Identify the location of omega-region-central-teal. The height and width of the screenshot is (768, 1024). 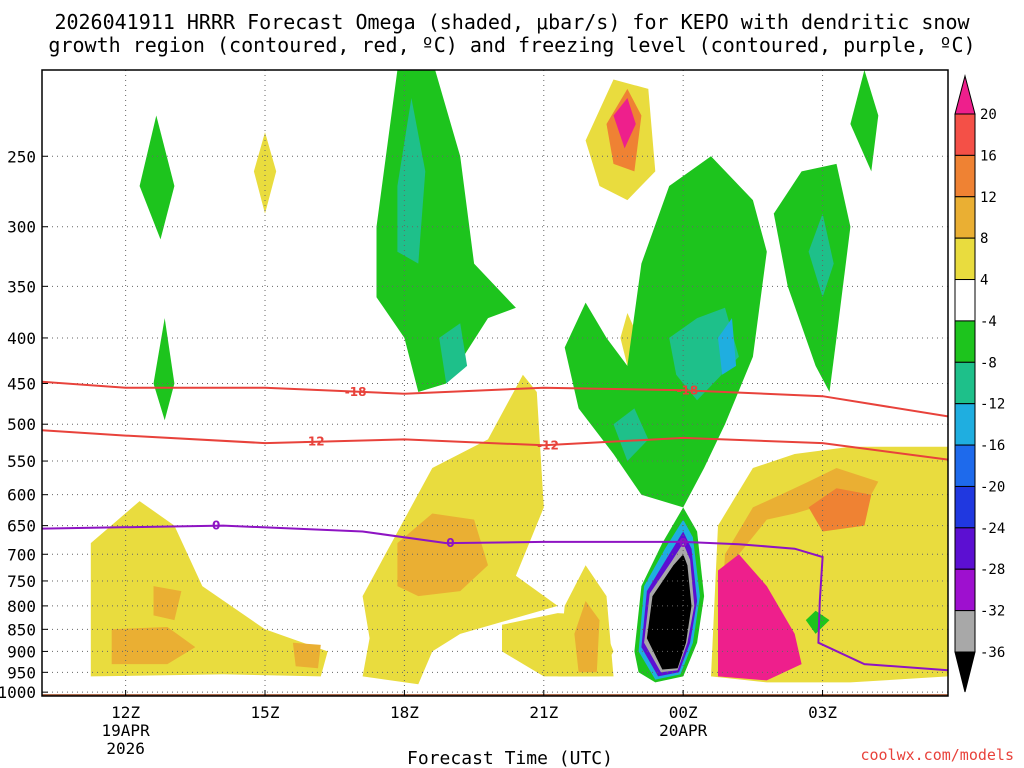
(411, 181).